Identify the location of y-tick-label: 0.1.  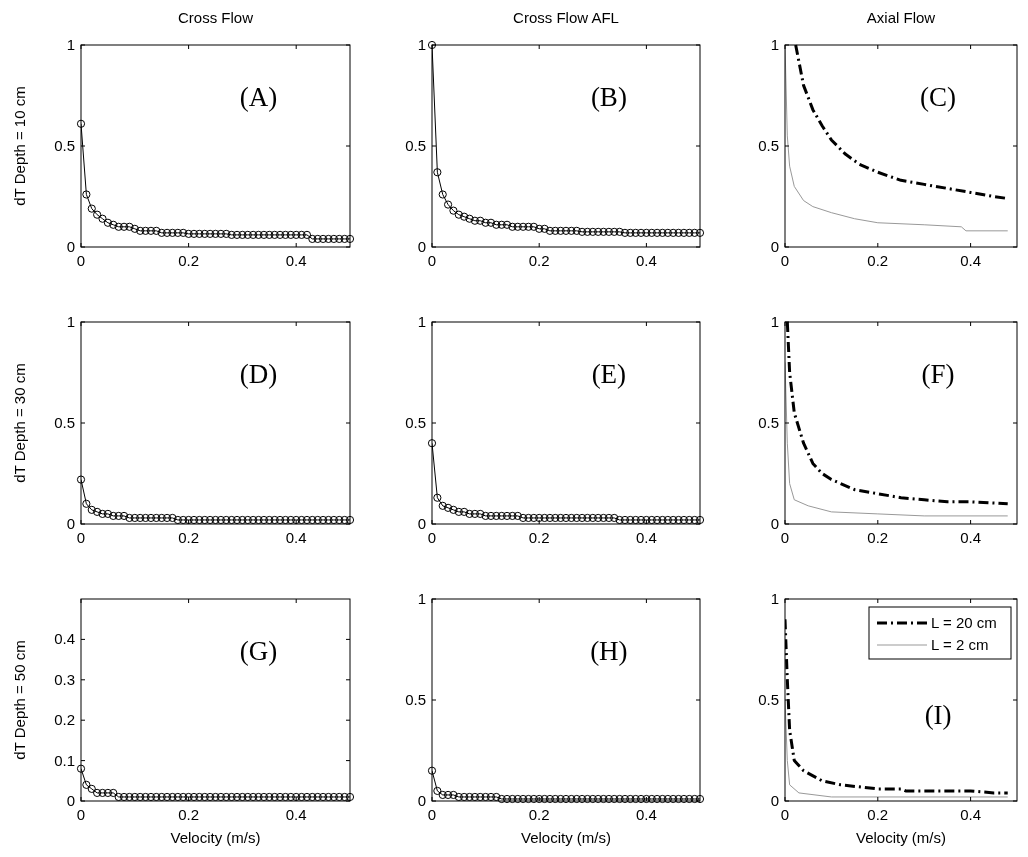
(64, 760).